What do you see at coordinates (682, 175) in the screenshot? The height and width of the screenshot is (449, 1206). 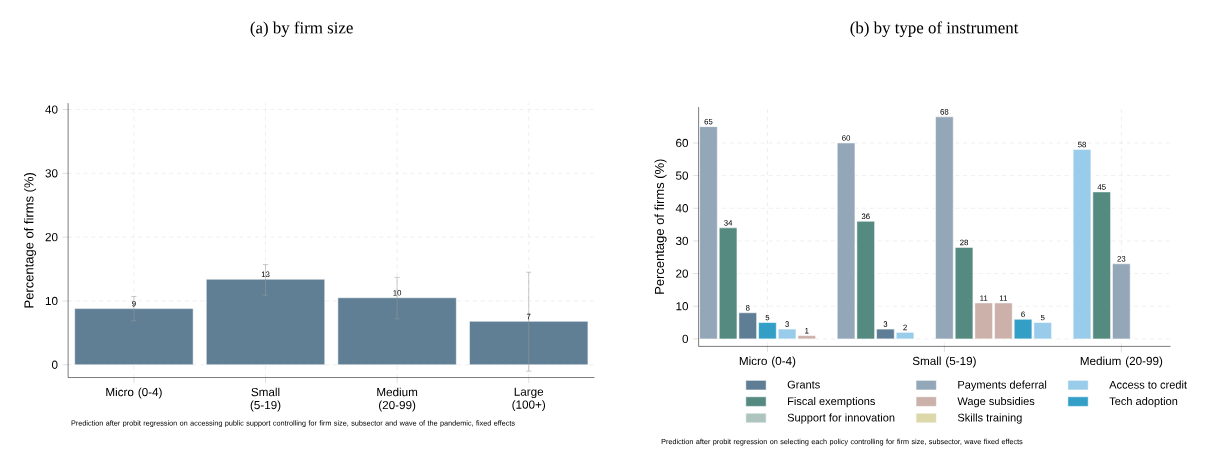 I see `y-tick-label: 50` at bounding box center [682, 175].